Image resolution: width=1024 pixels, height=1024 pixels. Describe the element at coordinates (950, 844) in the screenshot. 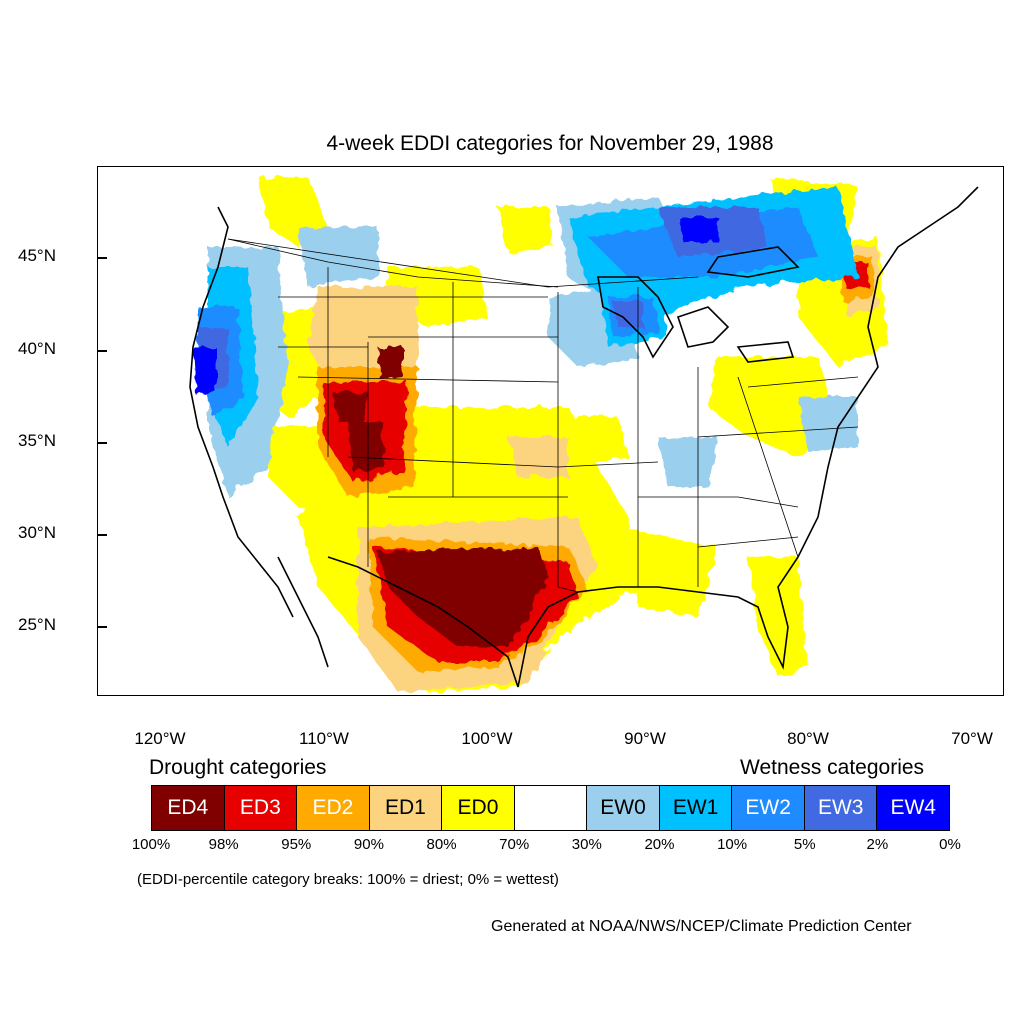

I see `percentile-label: 0%` at that location.